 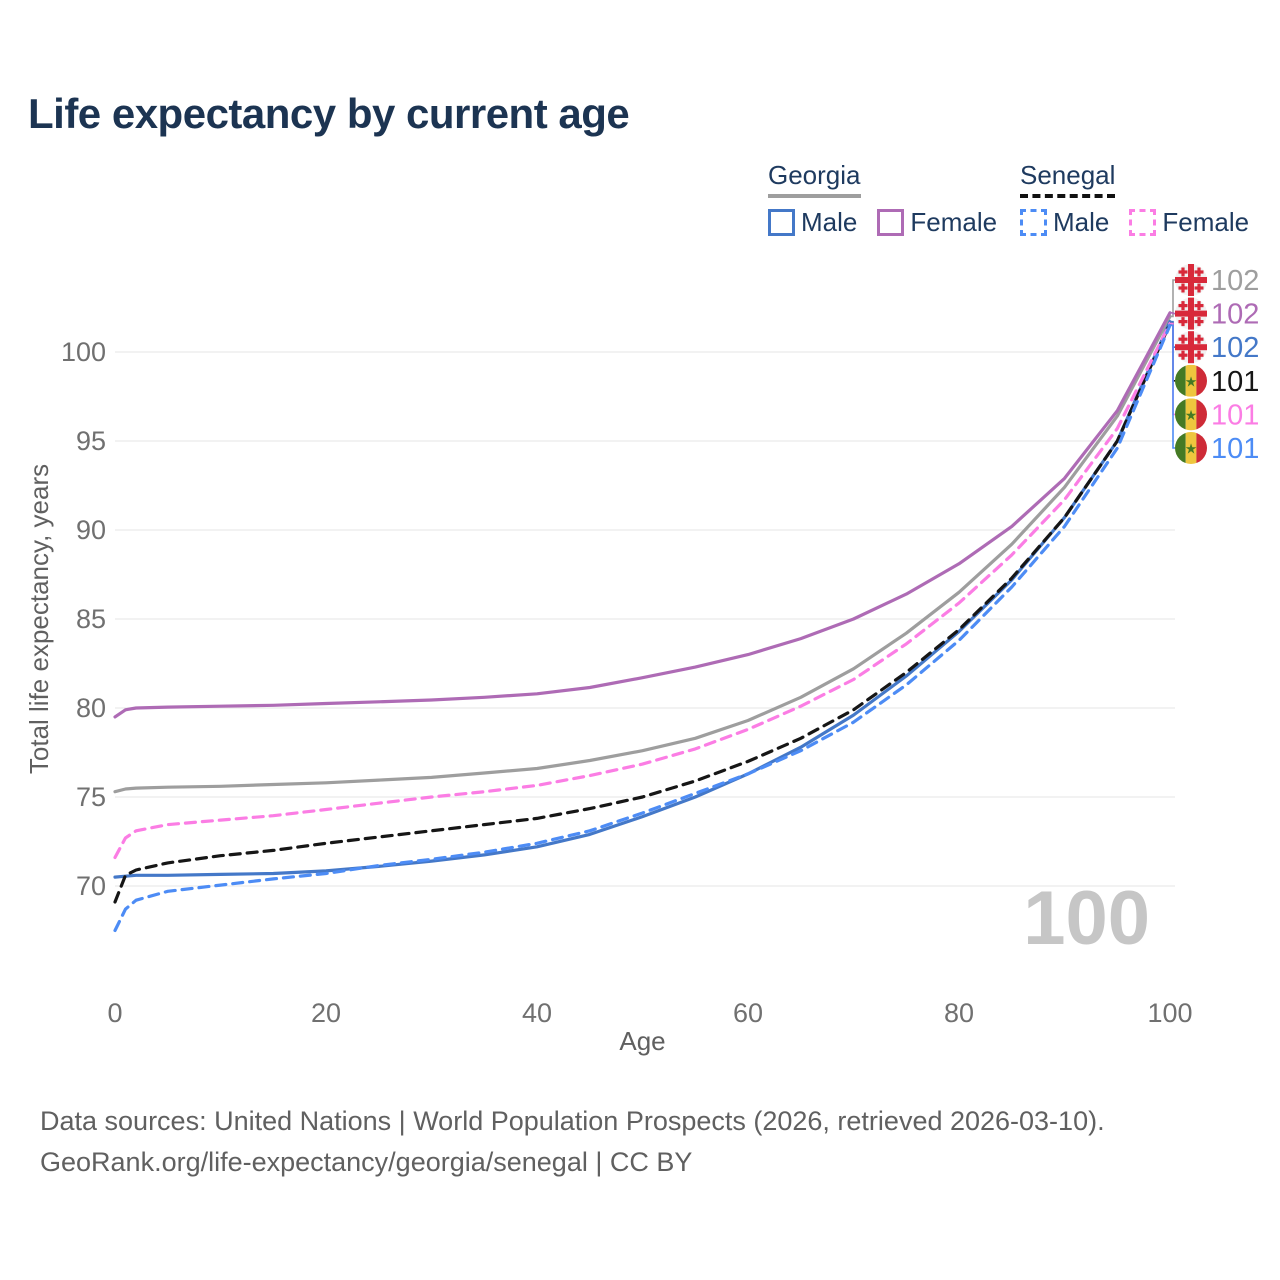 I want to click on senegal-male-swatch-icon, so click(x=1033, y=222).